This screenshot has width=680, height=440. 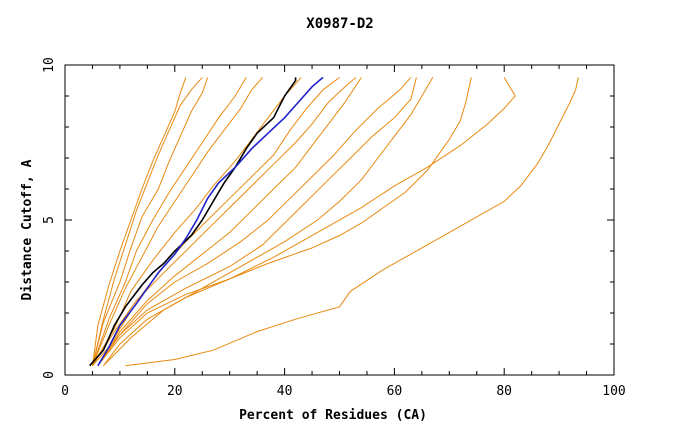 What do you see at coordinates (49, 375) in the screenshot?
I see `y-tick-label: 0` at bounding box center [49, 375].